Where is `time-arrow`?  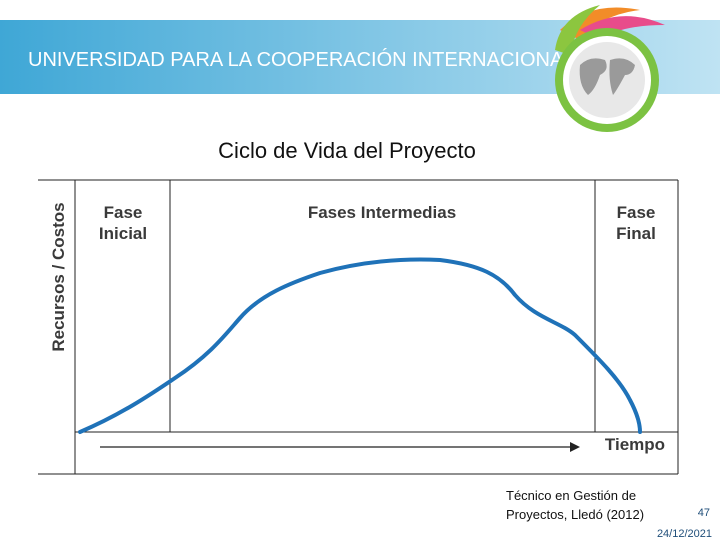
time-arrow is located at coordinates (340, 447).